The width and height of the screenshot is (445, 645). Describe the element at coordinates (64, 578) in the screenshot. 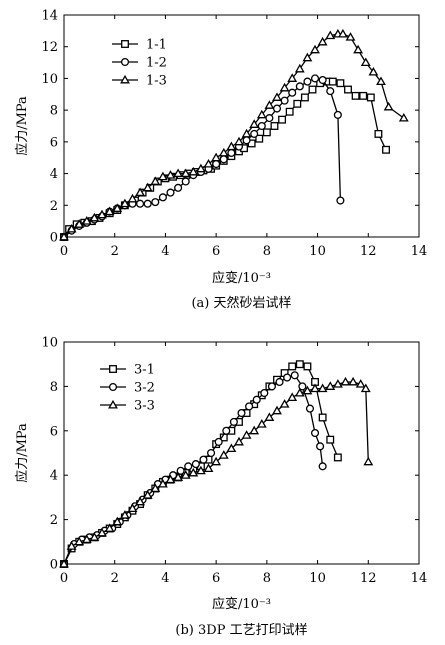

I see `panel-b-x-tick-label: 0` at that location.